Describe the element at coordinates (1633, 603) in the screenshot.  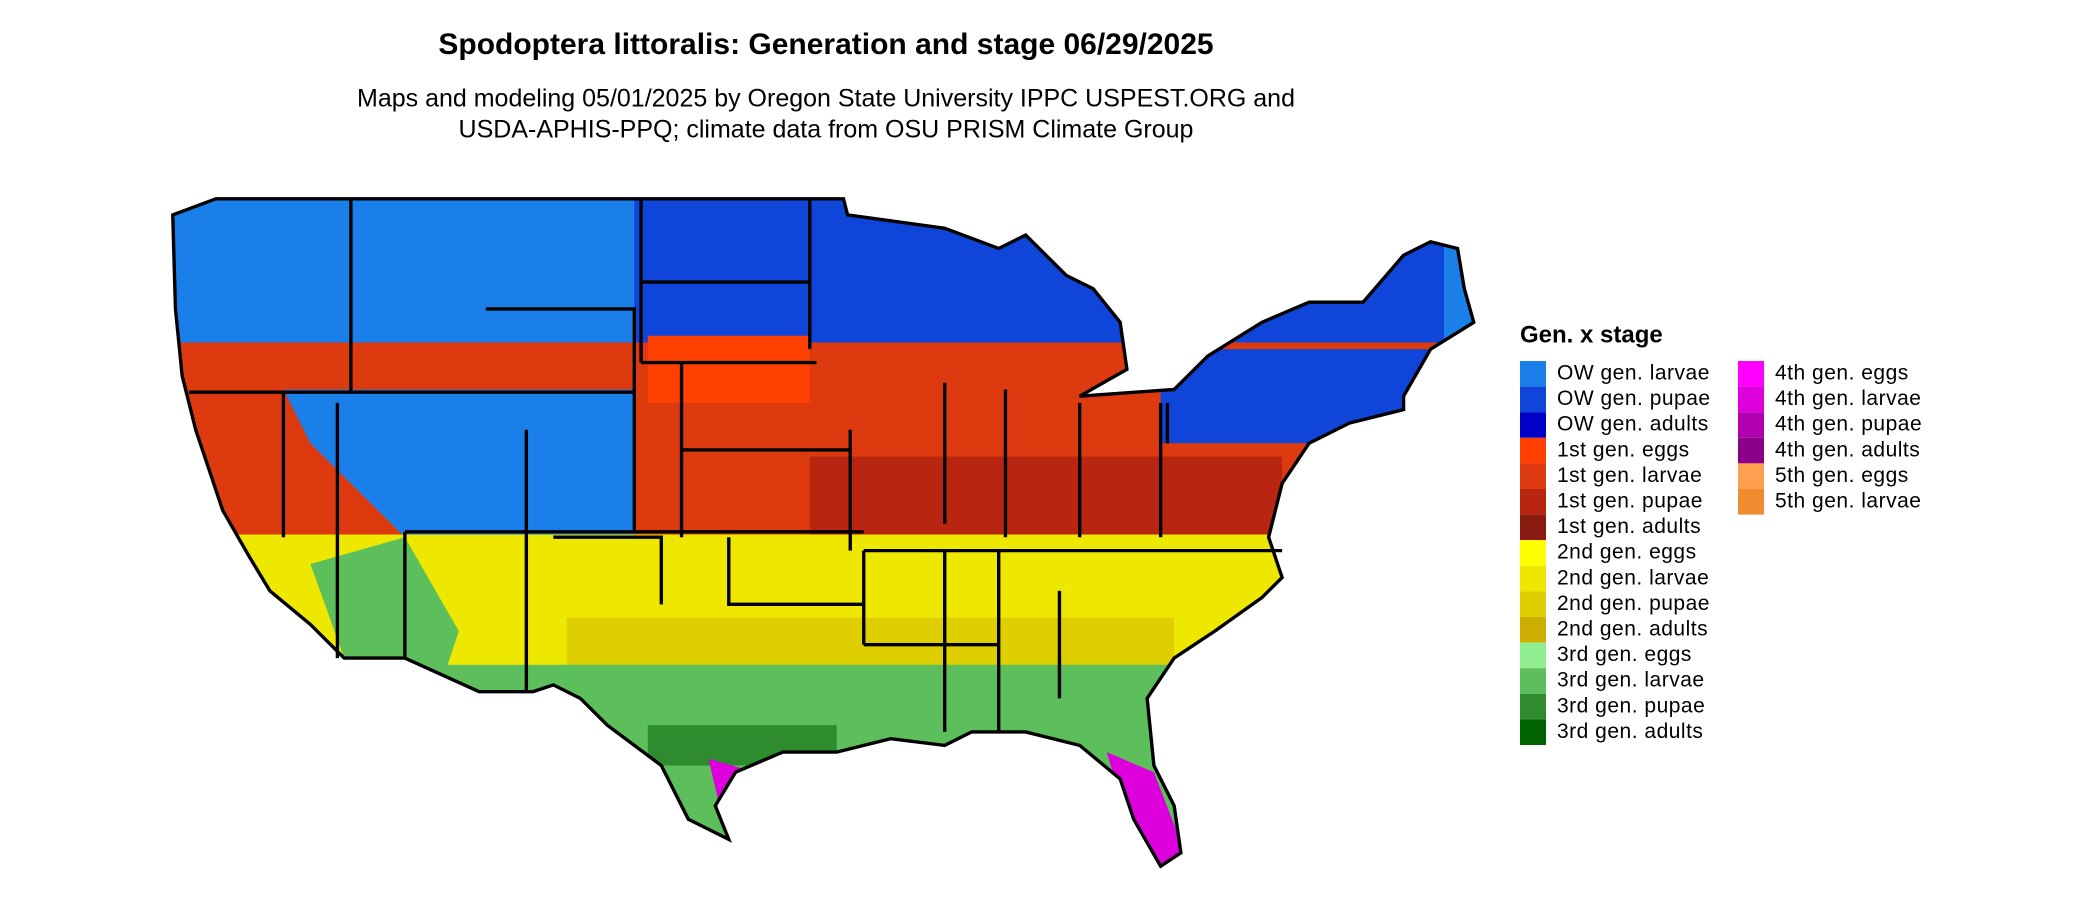
I see `legend-label: 2nd gen. pupae` at that location.